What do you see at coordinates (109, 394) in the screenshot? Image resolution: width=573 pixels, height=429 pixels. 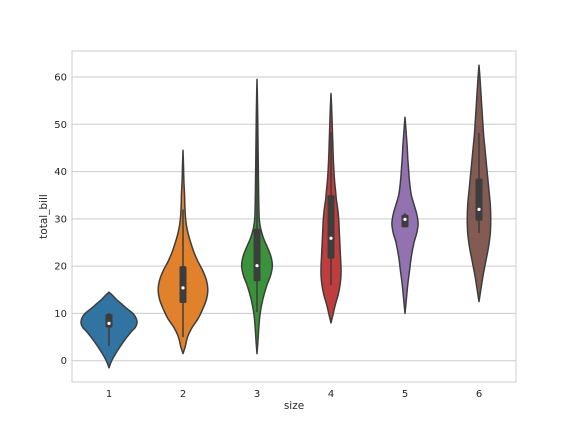 I see `x-tick-label: 1` at bounding box center [109, 394].